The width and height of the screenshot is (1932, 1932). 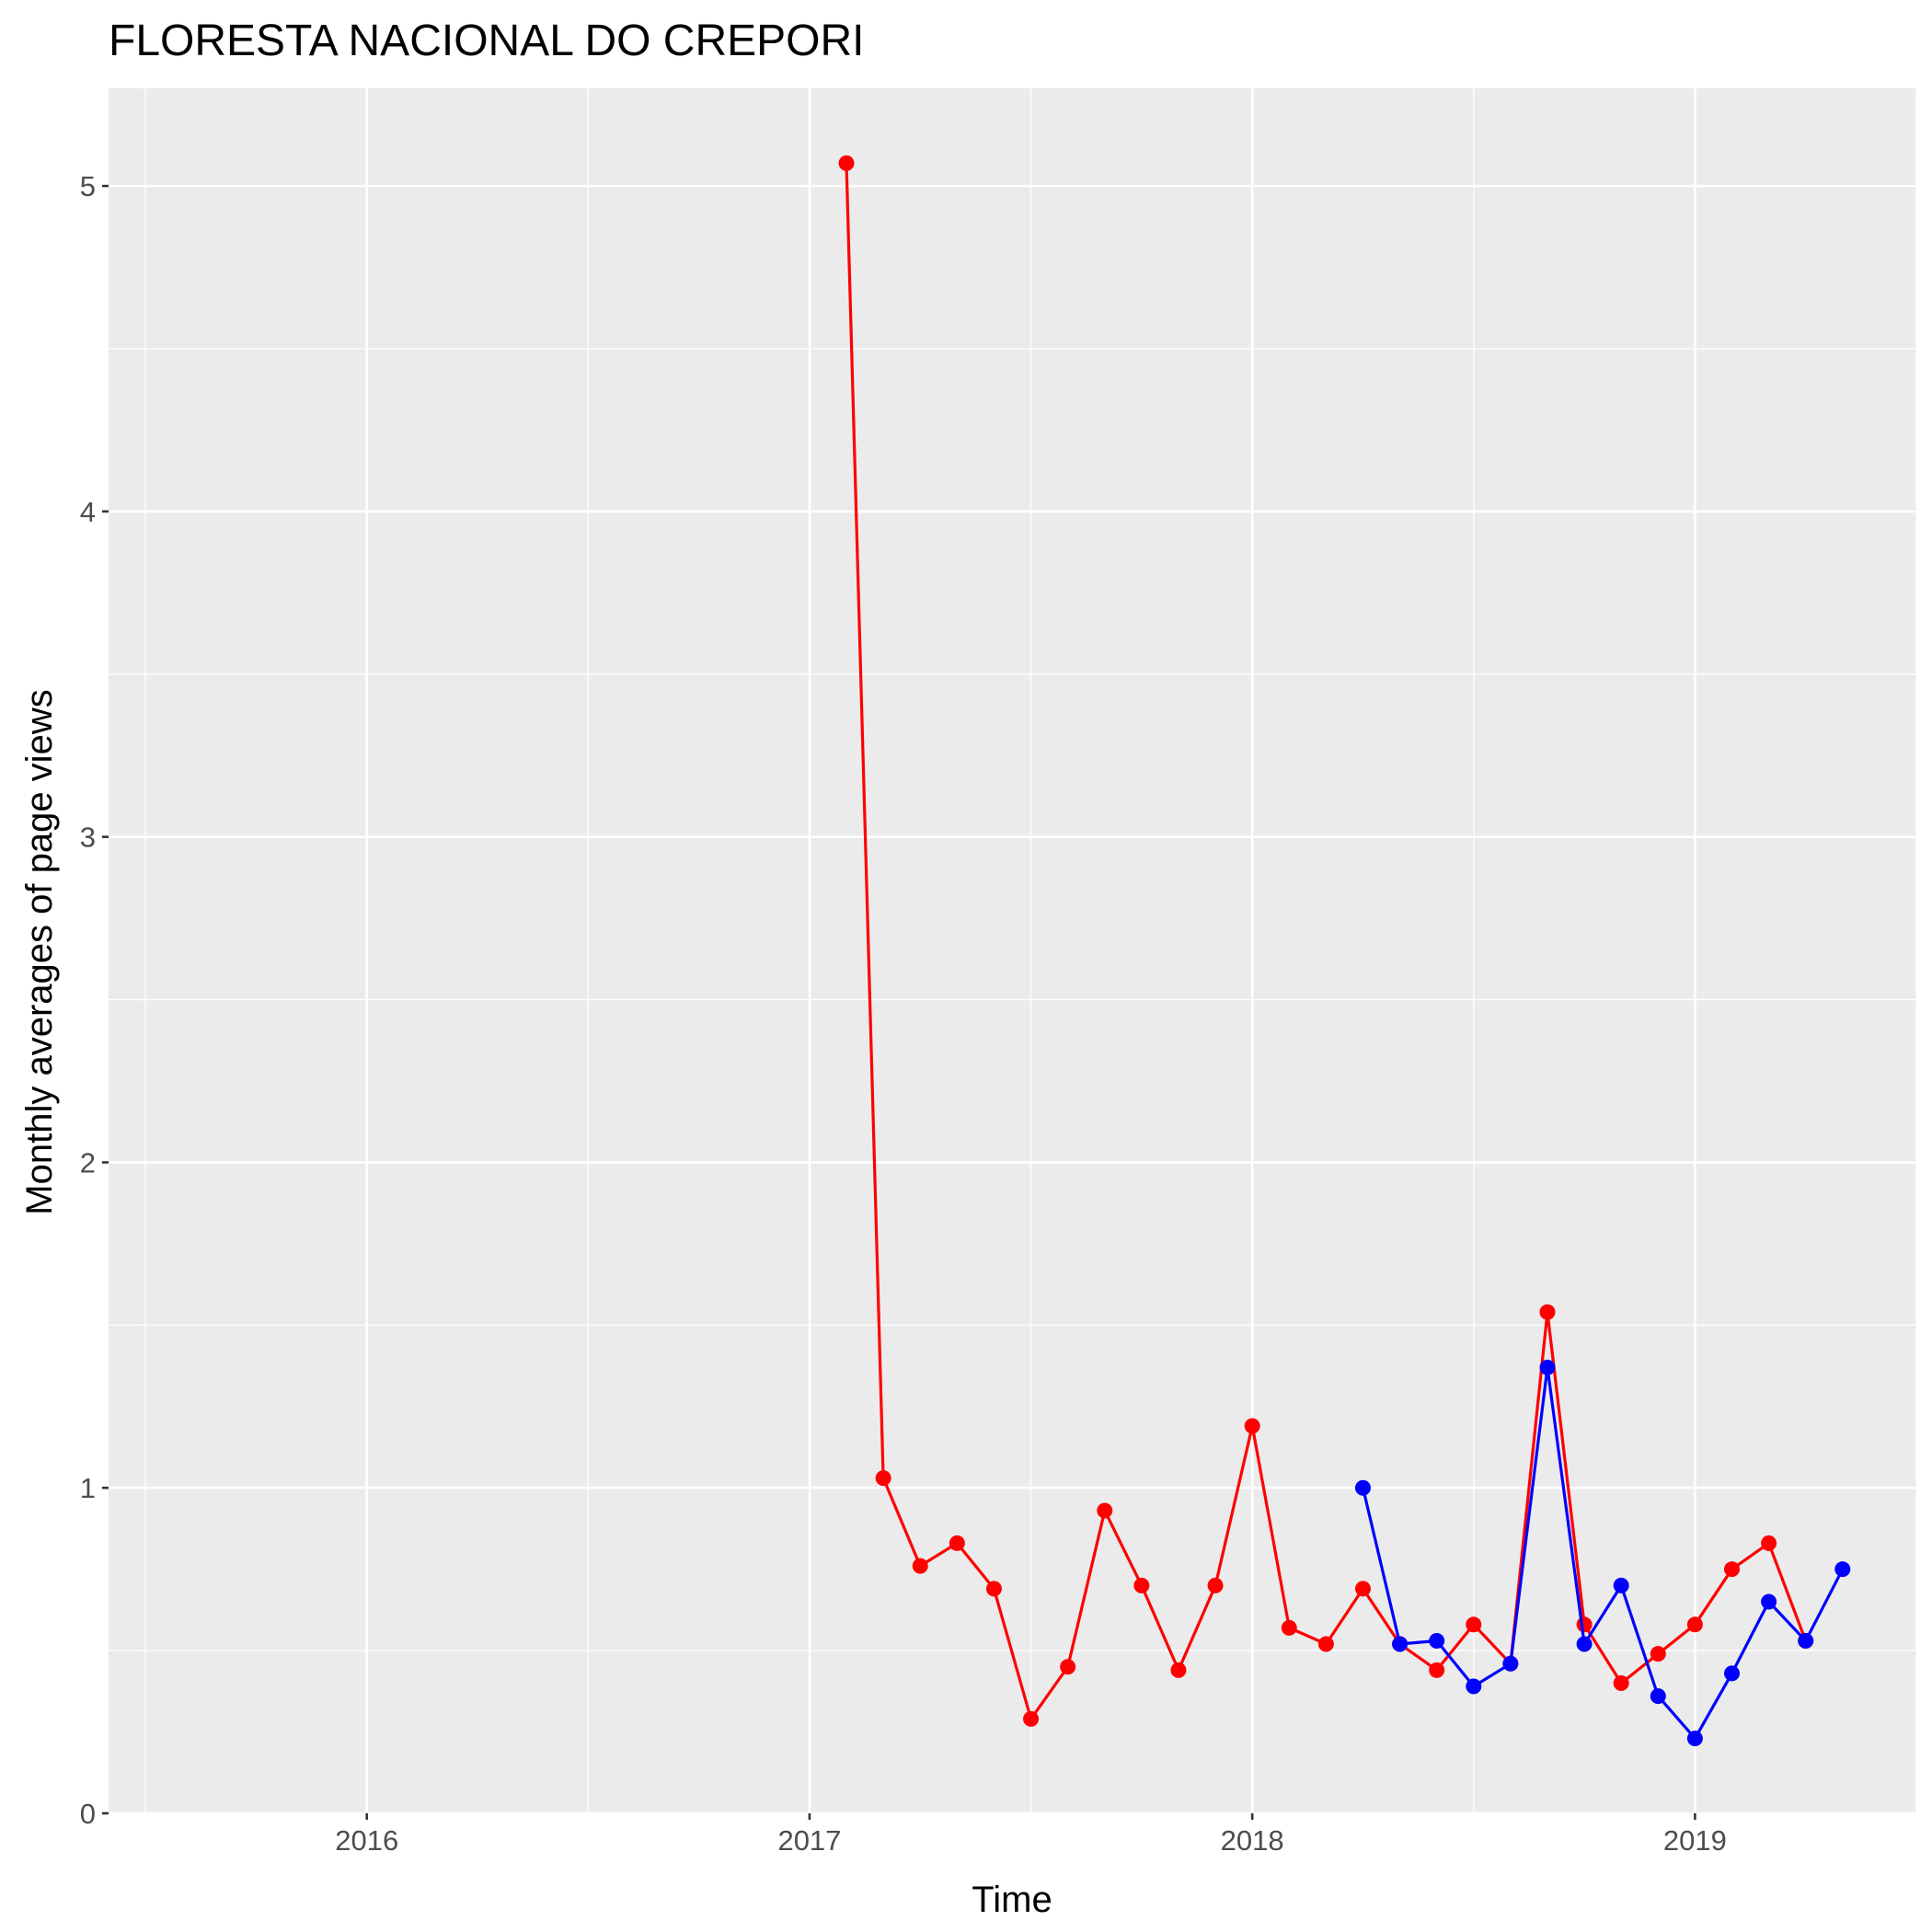 I want to click on y-tick-label: 2, so click(x=88, y=1162).